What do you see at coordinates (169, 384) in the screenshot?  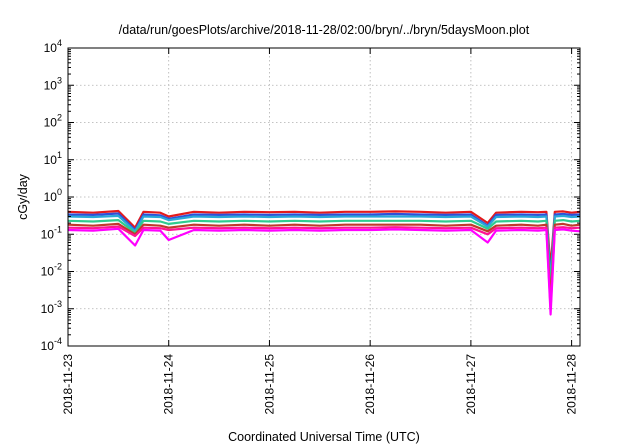 I see `x-tick-label: 2018-11-24` at bounding box center [169, 384].